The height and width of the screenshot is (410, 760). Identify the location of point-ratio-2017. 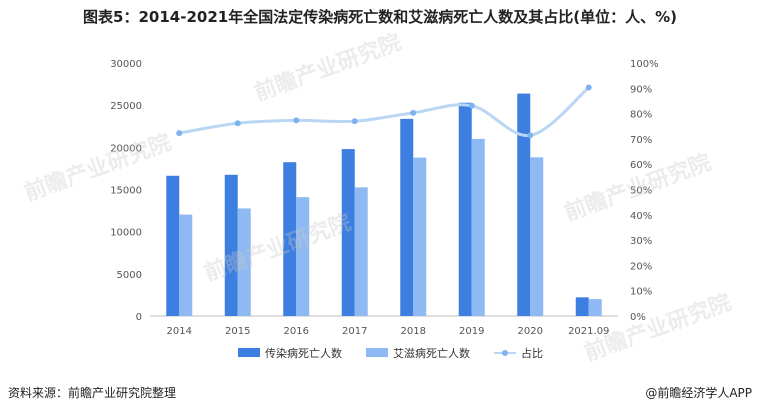
(354, 121).